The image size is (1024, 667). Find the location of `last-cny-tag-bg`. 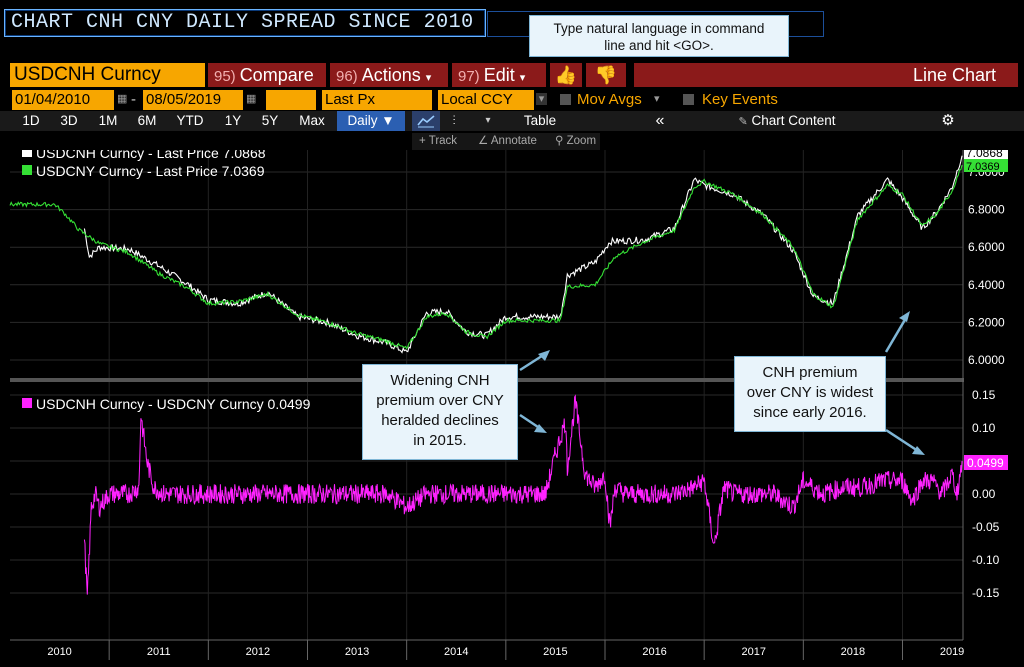

last-cny-tag-bg is located at coordinates (986, 165).